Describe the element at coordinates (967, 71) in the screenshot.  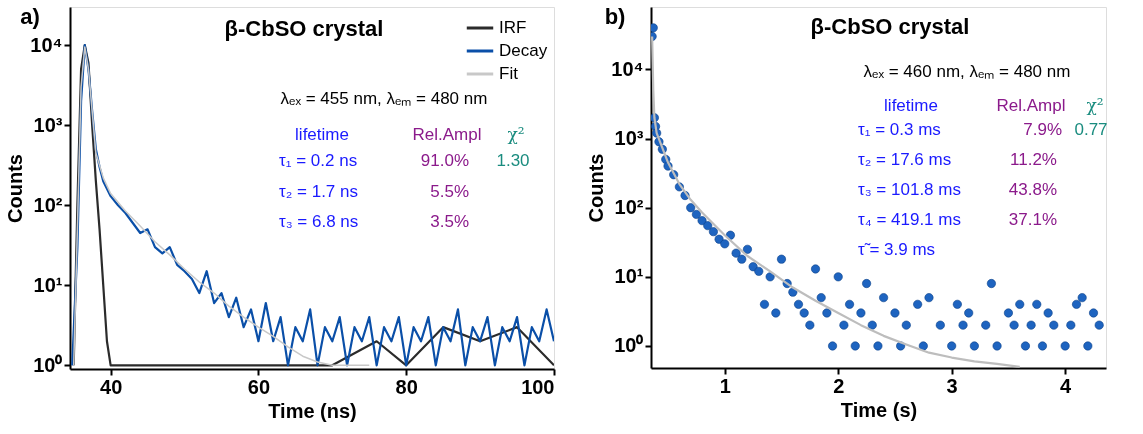
I see `annotation: λₑₓ = 460 nm, λₑₘ = 480 nm` at that location.